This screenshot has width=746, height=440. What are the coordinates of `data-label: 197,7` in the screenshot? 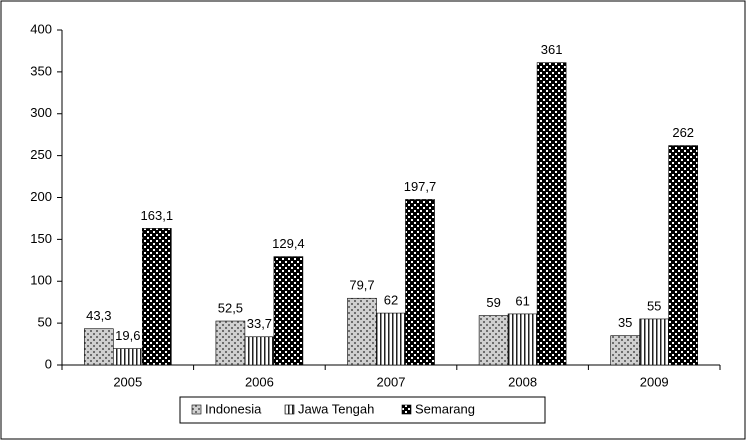 It's located at (420, 186).